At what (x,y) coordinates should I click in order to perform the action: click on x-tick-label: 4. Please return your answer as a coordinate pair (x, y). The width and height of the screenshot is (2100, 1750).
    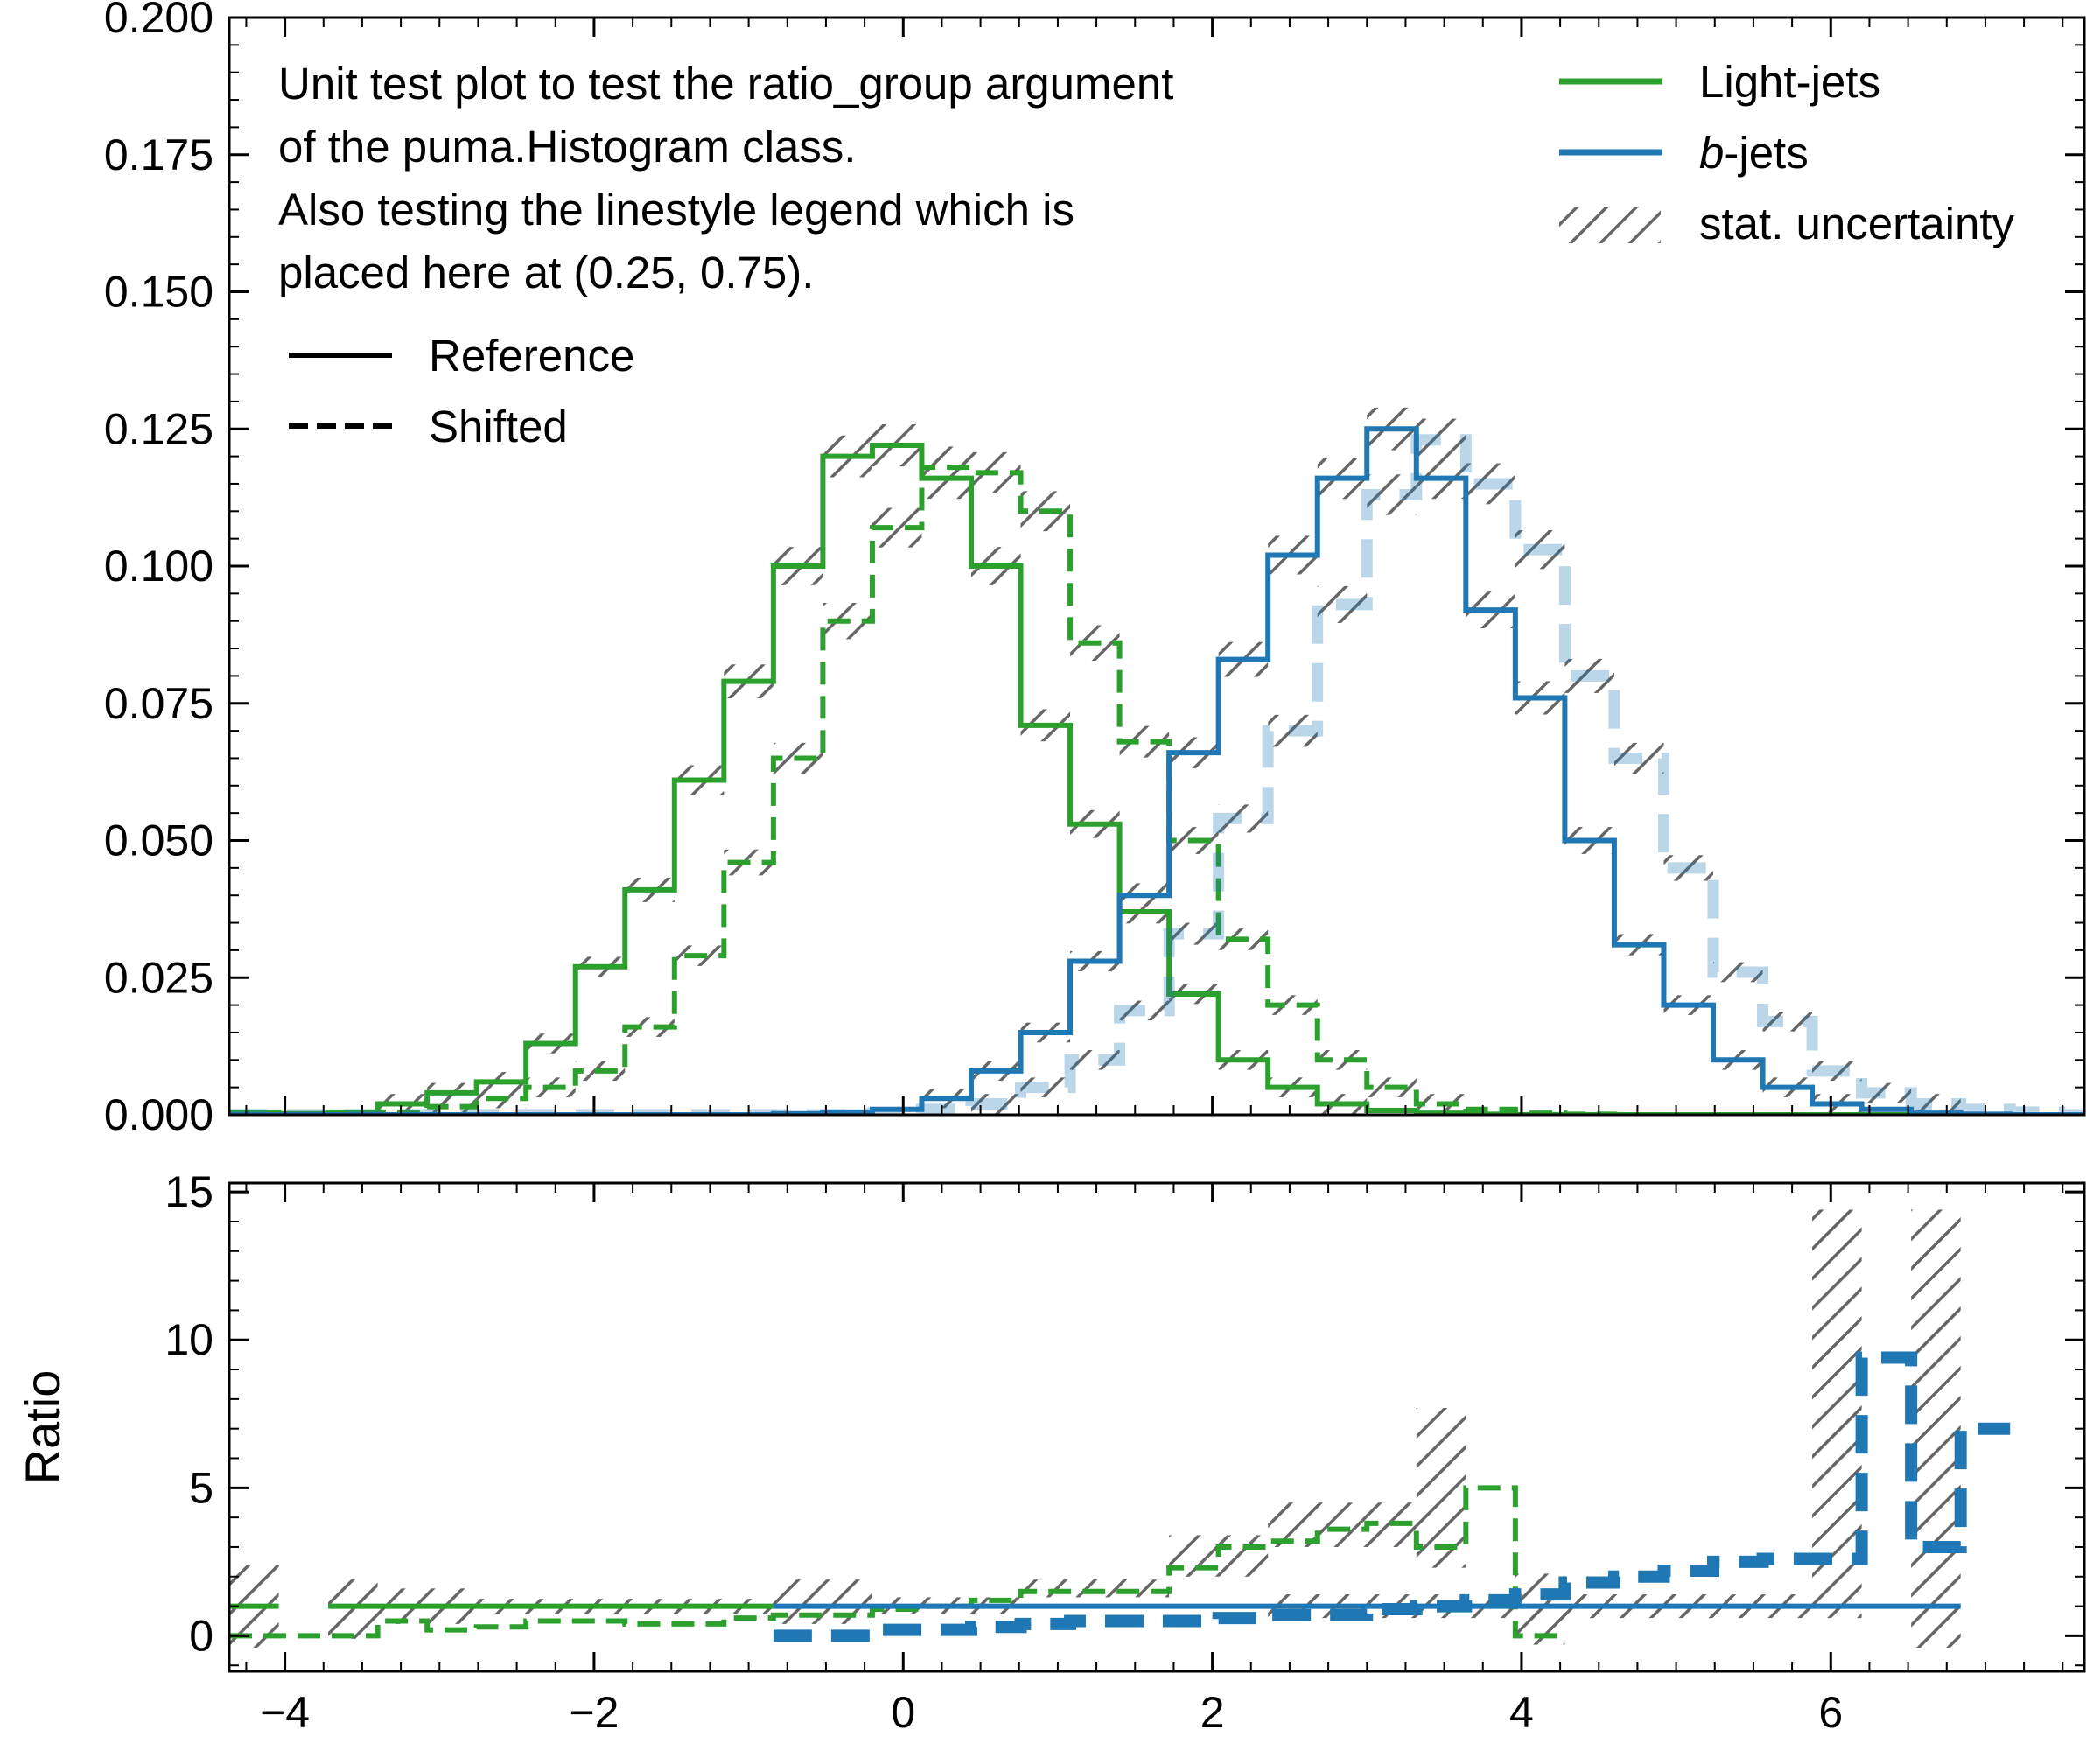
    Looking at the image, I should click on (1521, 1712).